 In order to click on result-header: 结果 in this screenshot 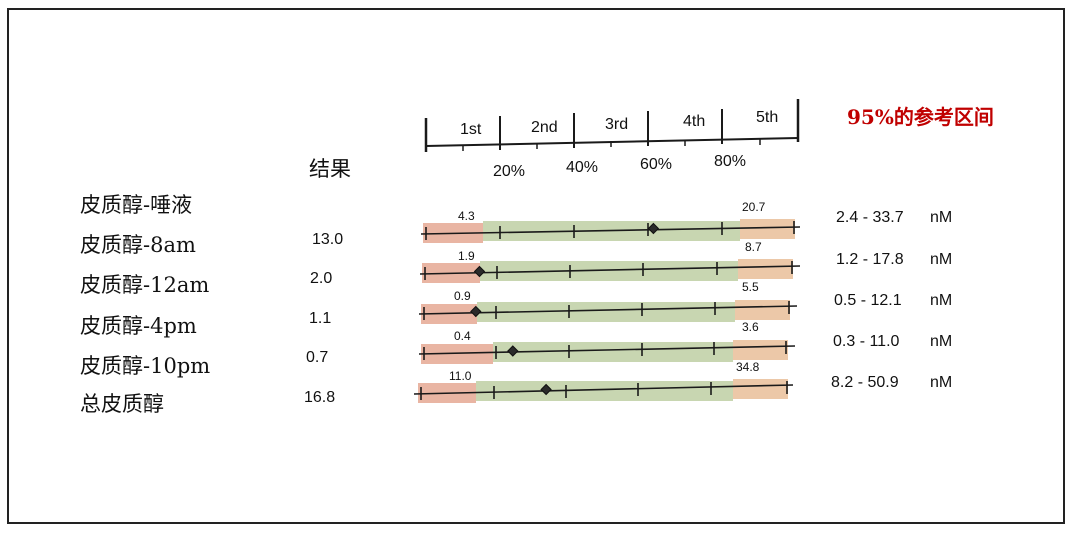, I will do `click(330, 169)`.